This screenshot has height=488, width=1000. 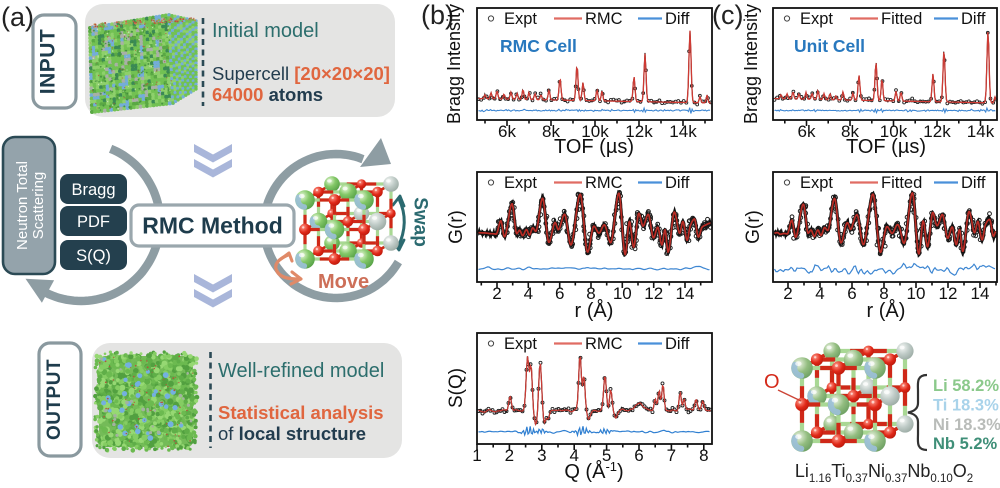 What do you see at coordinates (671, 455) in the screenshot?
I see `svg-text: 7` at bounding box center [671, 455].